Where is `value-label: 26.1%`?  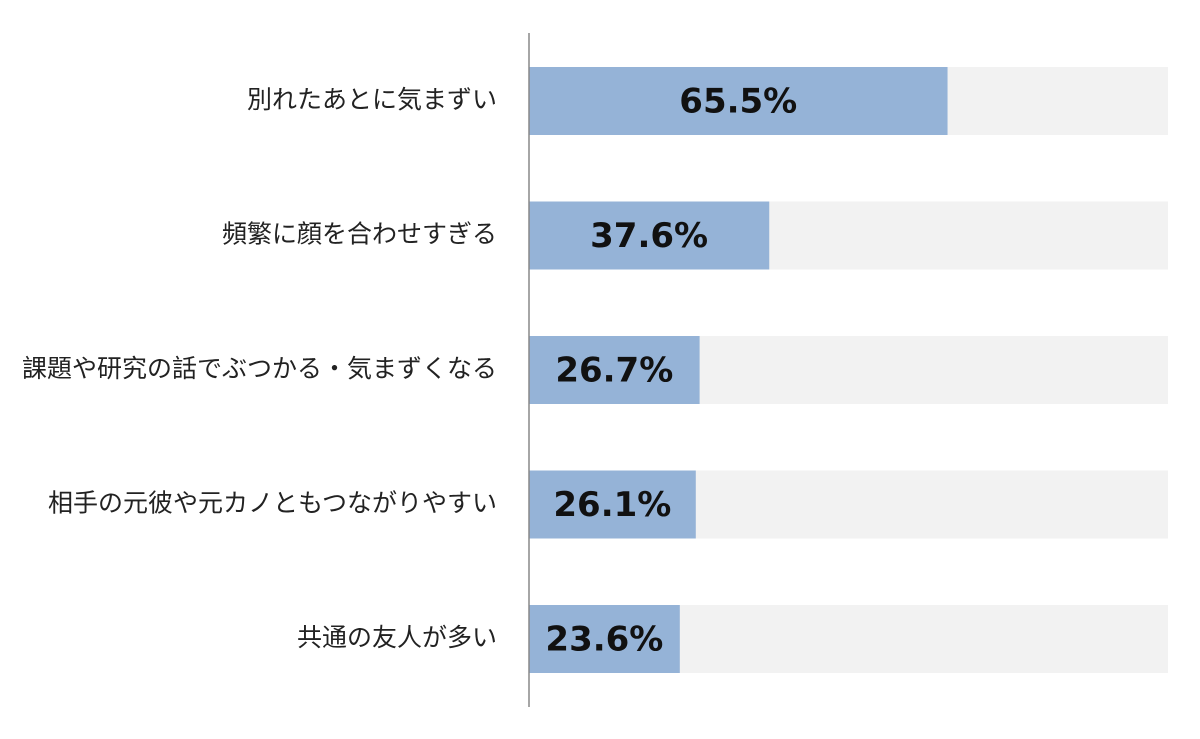 value-label: 26.1% is located at coordinates (612, 505).